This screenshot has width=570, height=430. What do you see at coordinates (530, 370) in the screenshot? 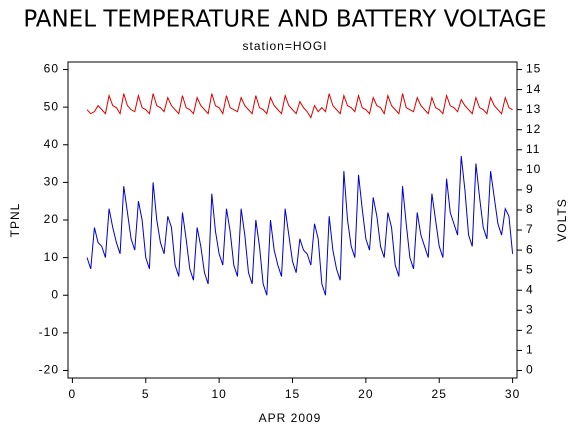
I see `y2-tick-label: 0` at bounding box center [530, 370].